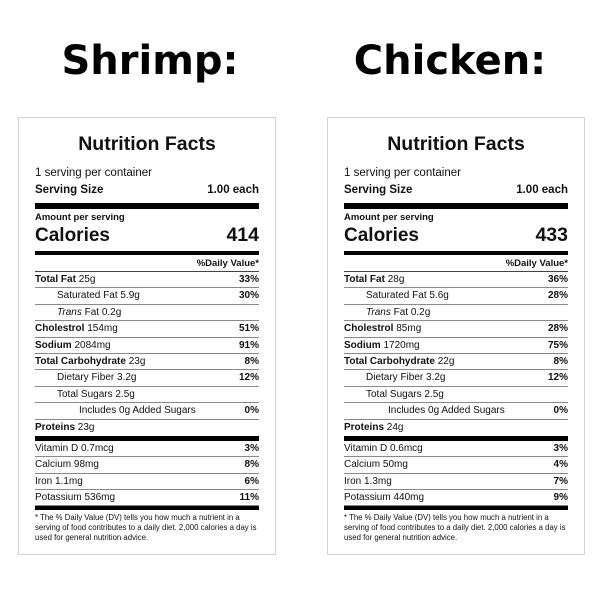 This screenshot has width=600, height=600. I want to click on iron-amount: 1.3mg, so click(378, 481).